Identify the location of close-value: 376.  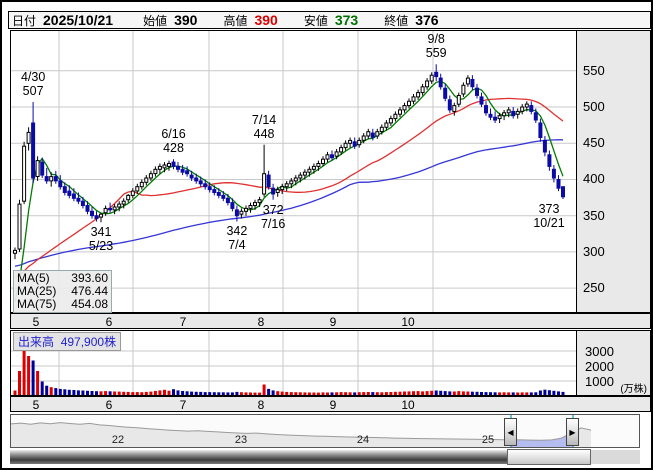
(427, 19).